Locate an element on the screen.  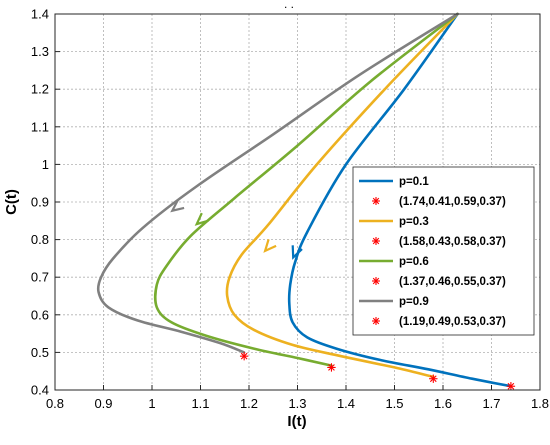
x-axis-label: I(t) is located at coordinates (296, 421).